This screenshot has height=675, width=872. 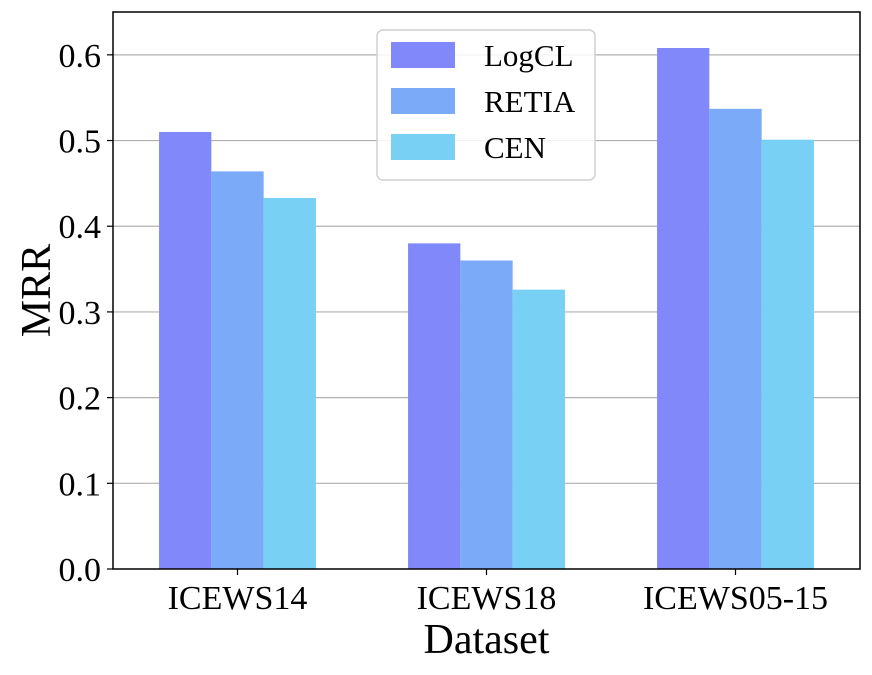 I want to click on bar-logcl-icews14, so click(x=185, y=350).